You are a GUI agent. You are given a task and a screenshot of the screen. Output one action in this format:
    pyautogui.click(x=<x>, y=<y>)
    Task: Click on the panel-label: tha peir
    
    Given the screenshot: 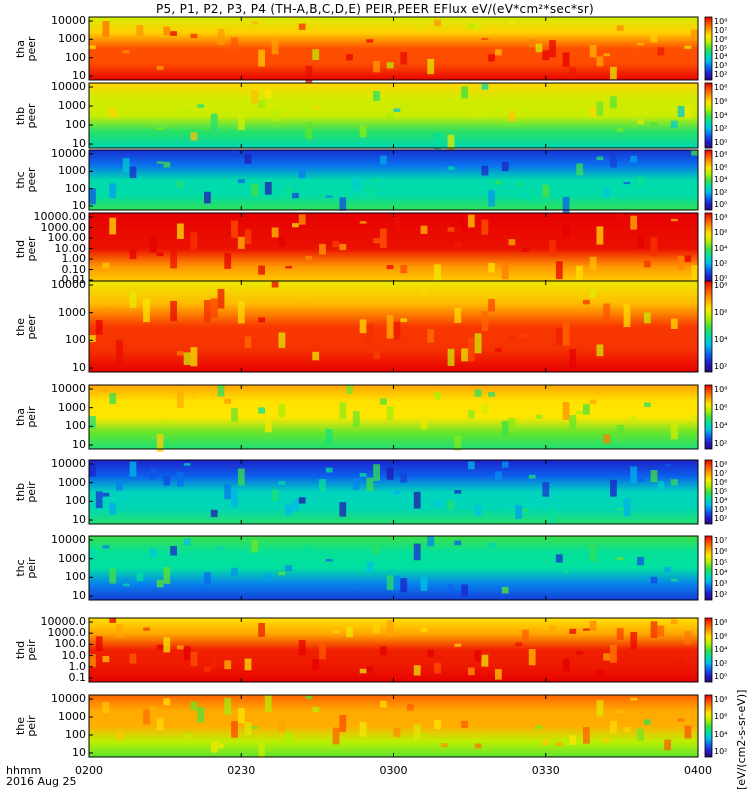 What is the action you would take?
    pyautogui.click(x=26, y=417)
    